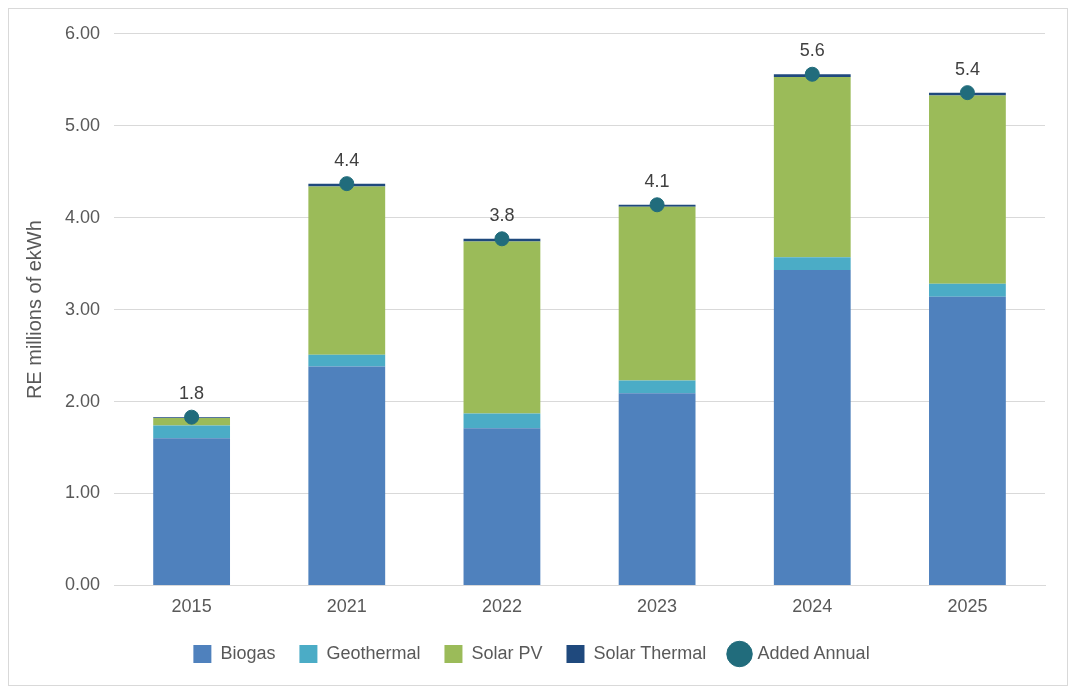  What do you see at coordinates (373, 652) in the screenshot?
I see `legend-label: Geothermal` at bounding box center [373, 652].